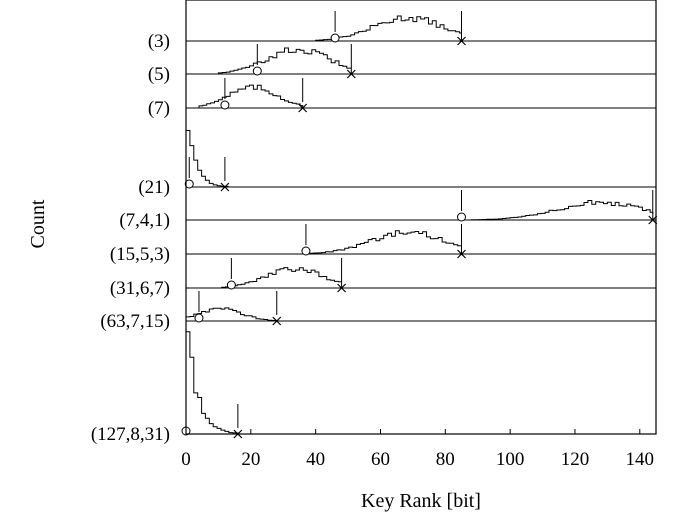  What do you see at coordinates (421, 501) in the screenshot?
I see `x-axis-title: Key Rank [bit]` at bounding box center [421, 501].